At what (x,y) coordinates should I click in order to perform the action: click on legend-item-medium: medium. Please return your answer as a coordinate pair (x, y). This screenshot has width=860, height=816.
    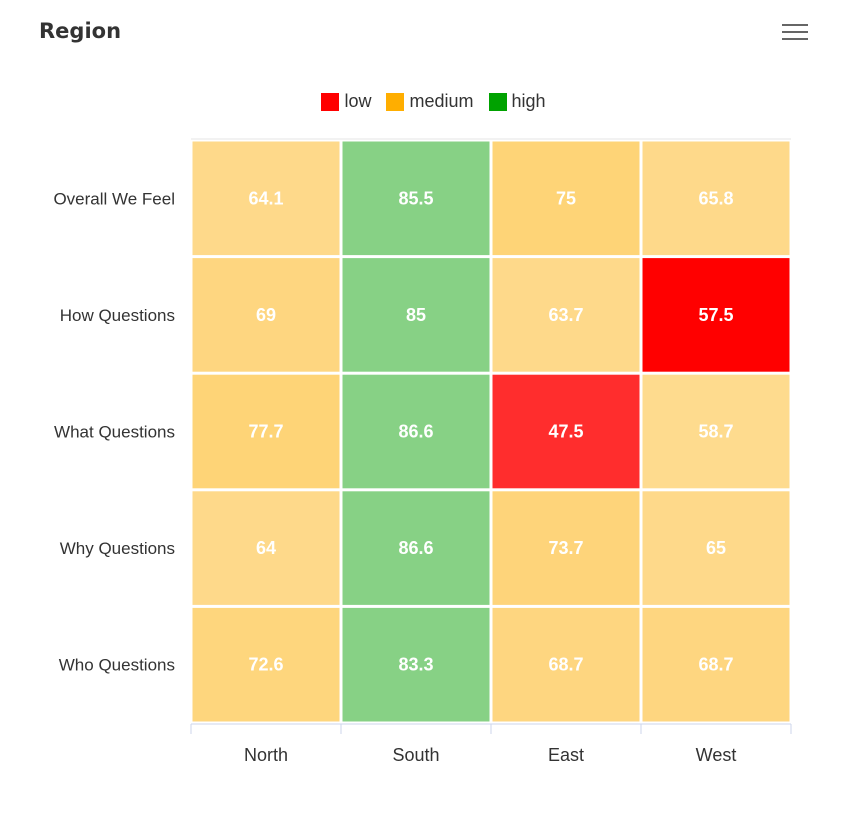
    Looking at the image, I should click on (430, 101).